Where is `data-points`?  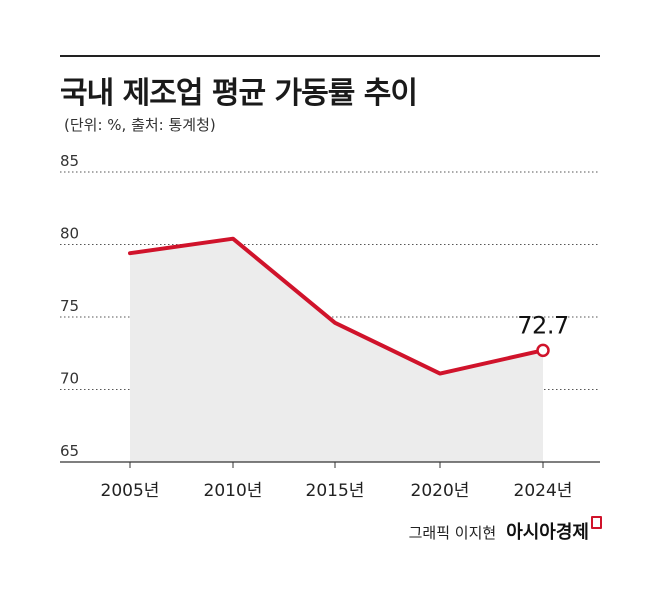 data-points is located at coordinates (543, 350).